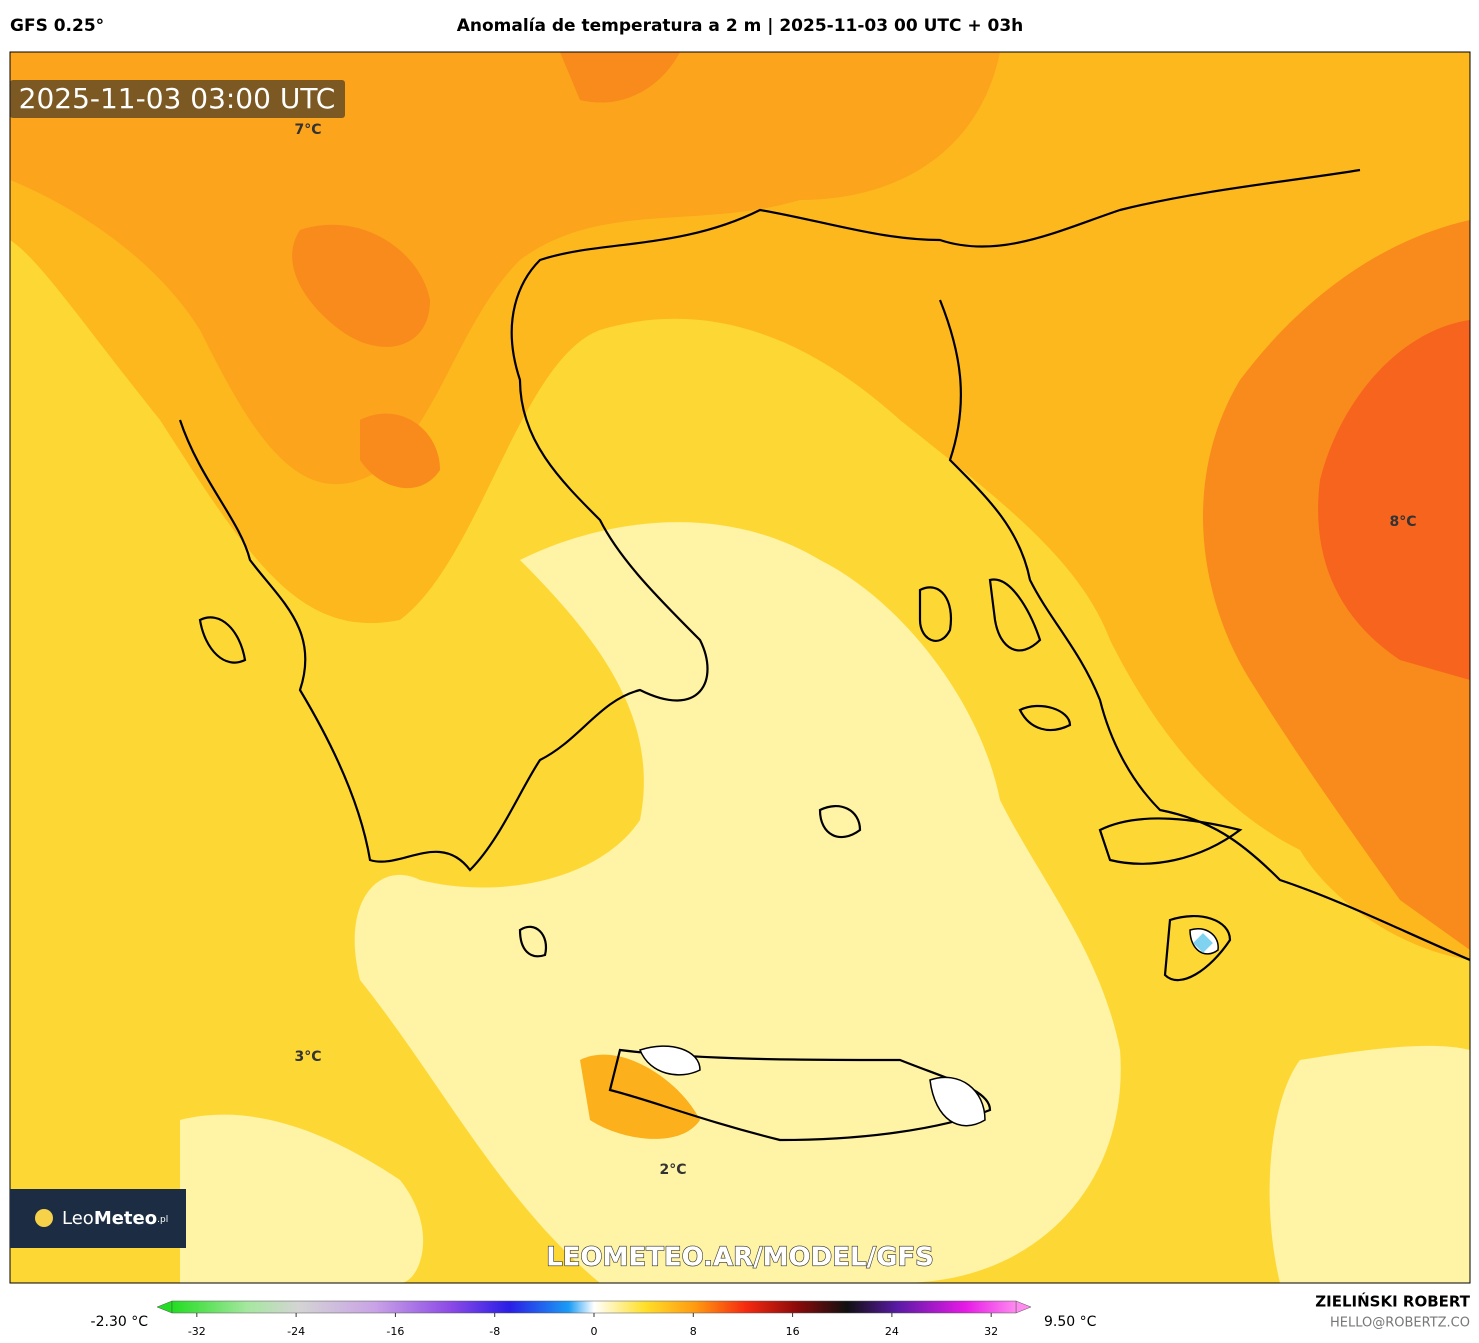  I want to click on colorbar-tick-label: 32, so click(991, 1331).